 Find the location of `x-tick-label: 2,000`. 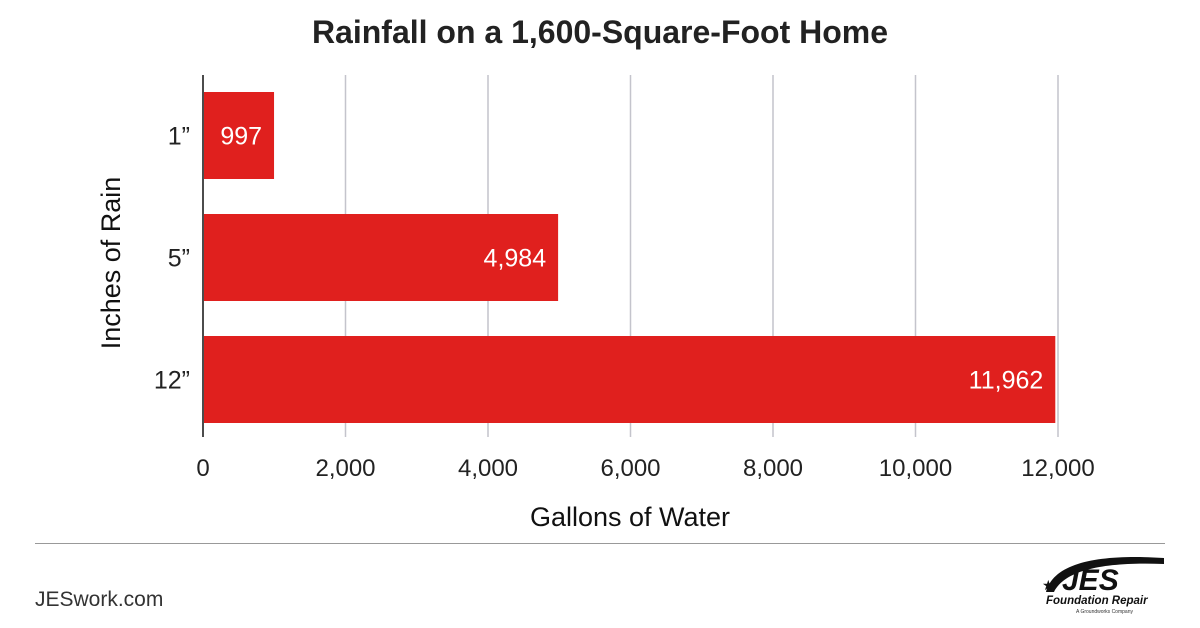

x-tick-label: 2,000 is located at coordinates (345, 468).